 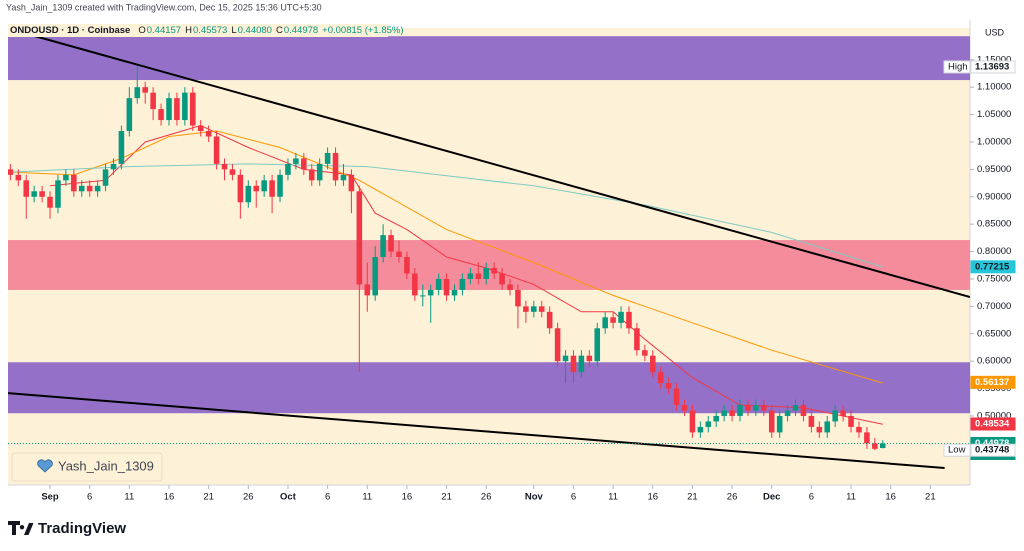 What do you see at coordinates (534, 497) in the screenshot?
I see `x-tick-label: Nov` at bounding box center [534, 497].